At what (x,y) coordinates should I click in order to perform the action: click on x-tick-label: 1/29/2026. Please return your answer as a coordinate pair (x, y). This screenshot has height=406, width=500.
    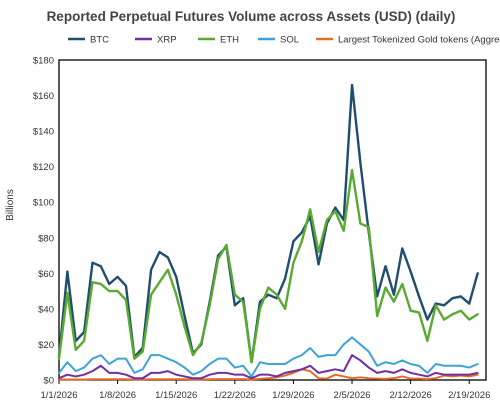
    Looking at the image, I should click on (293, 395).